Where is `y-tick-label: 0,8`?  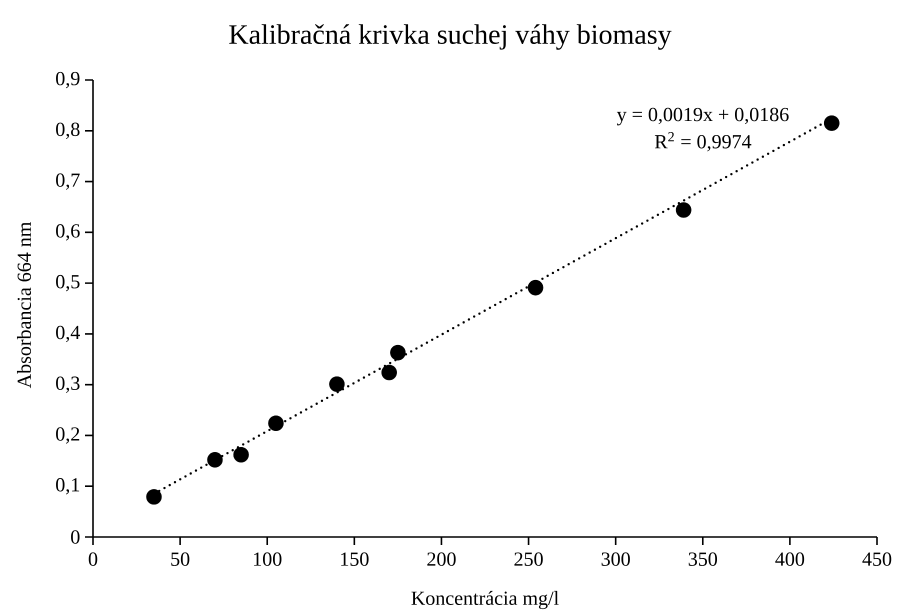
y-tick-label: 0,8 is located at coordinates (68, 130).